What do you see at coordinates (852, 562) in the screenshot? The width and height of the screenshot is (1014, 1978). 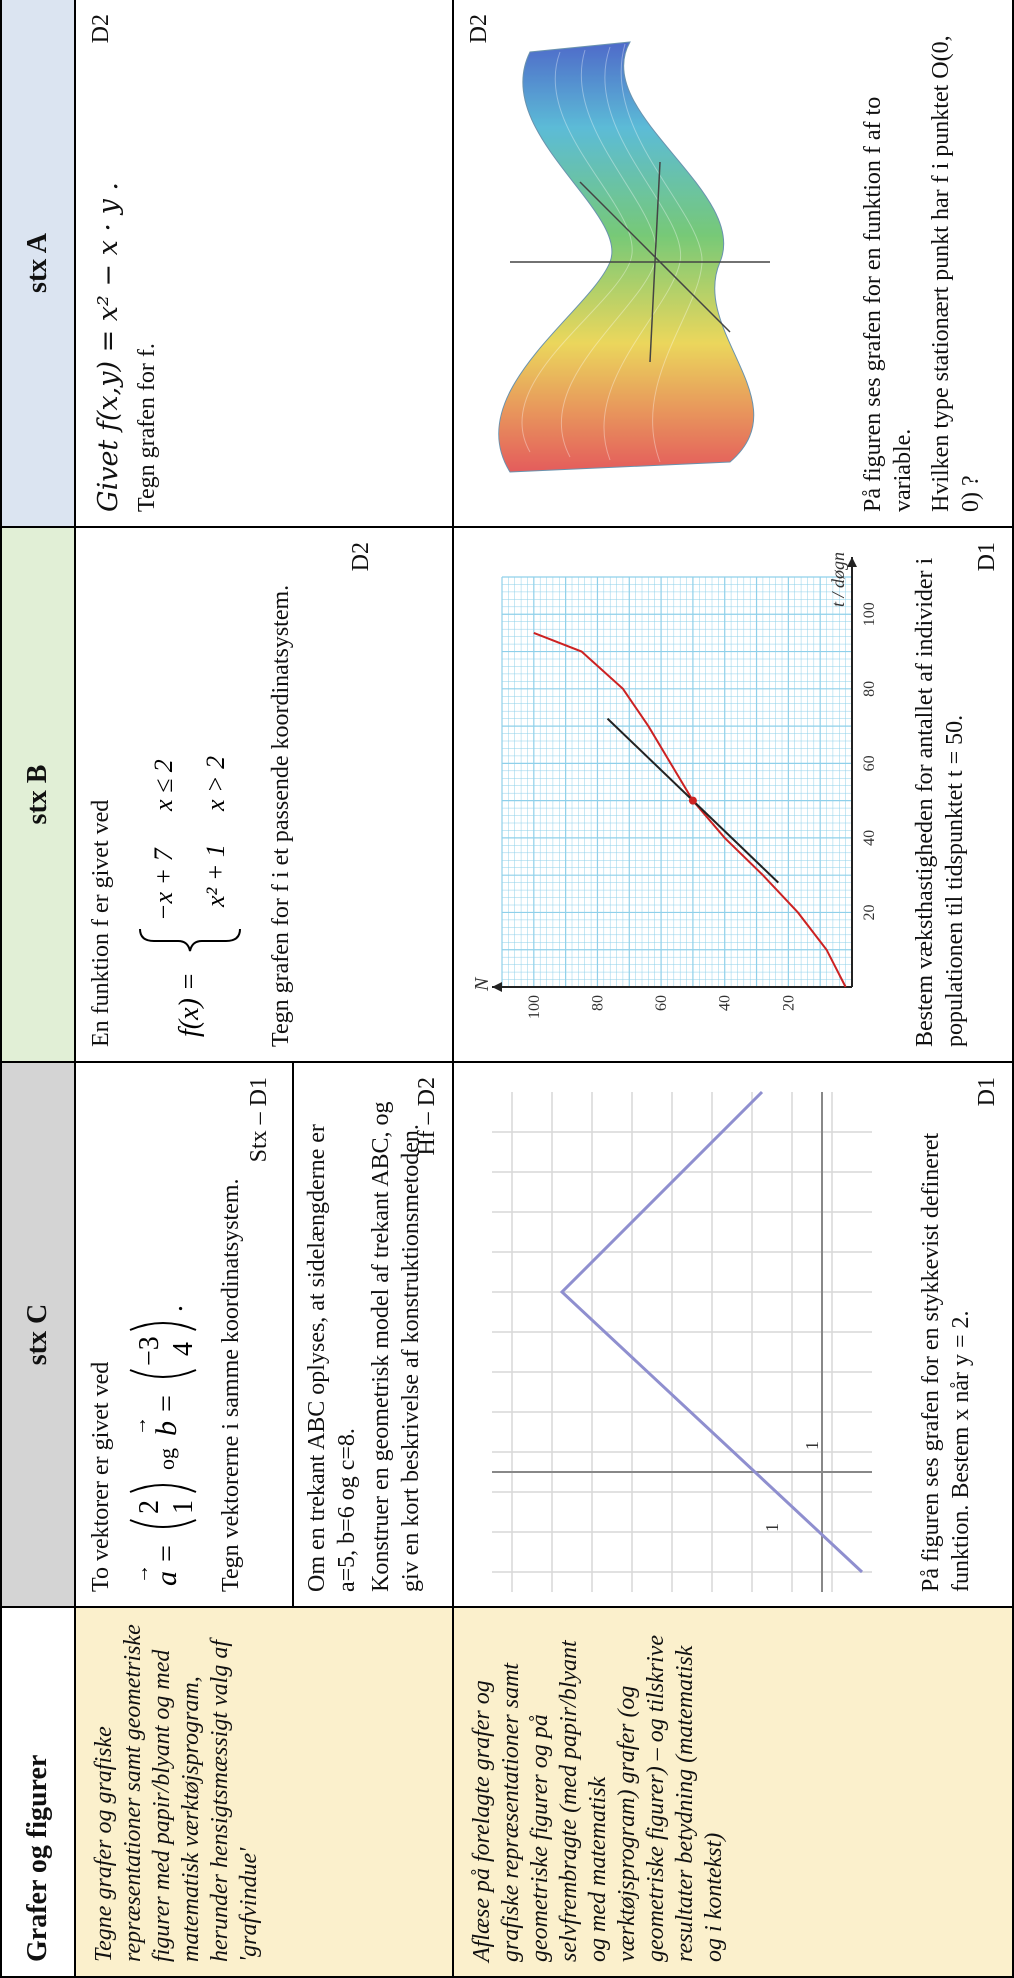 I see `x-axis-arrow-icon` at bounding box center [852, 562].